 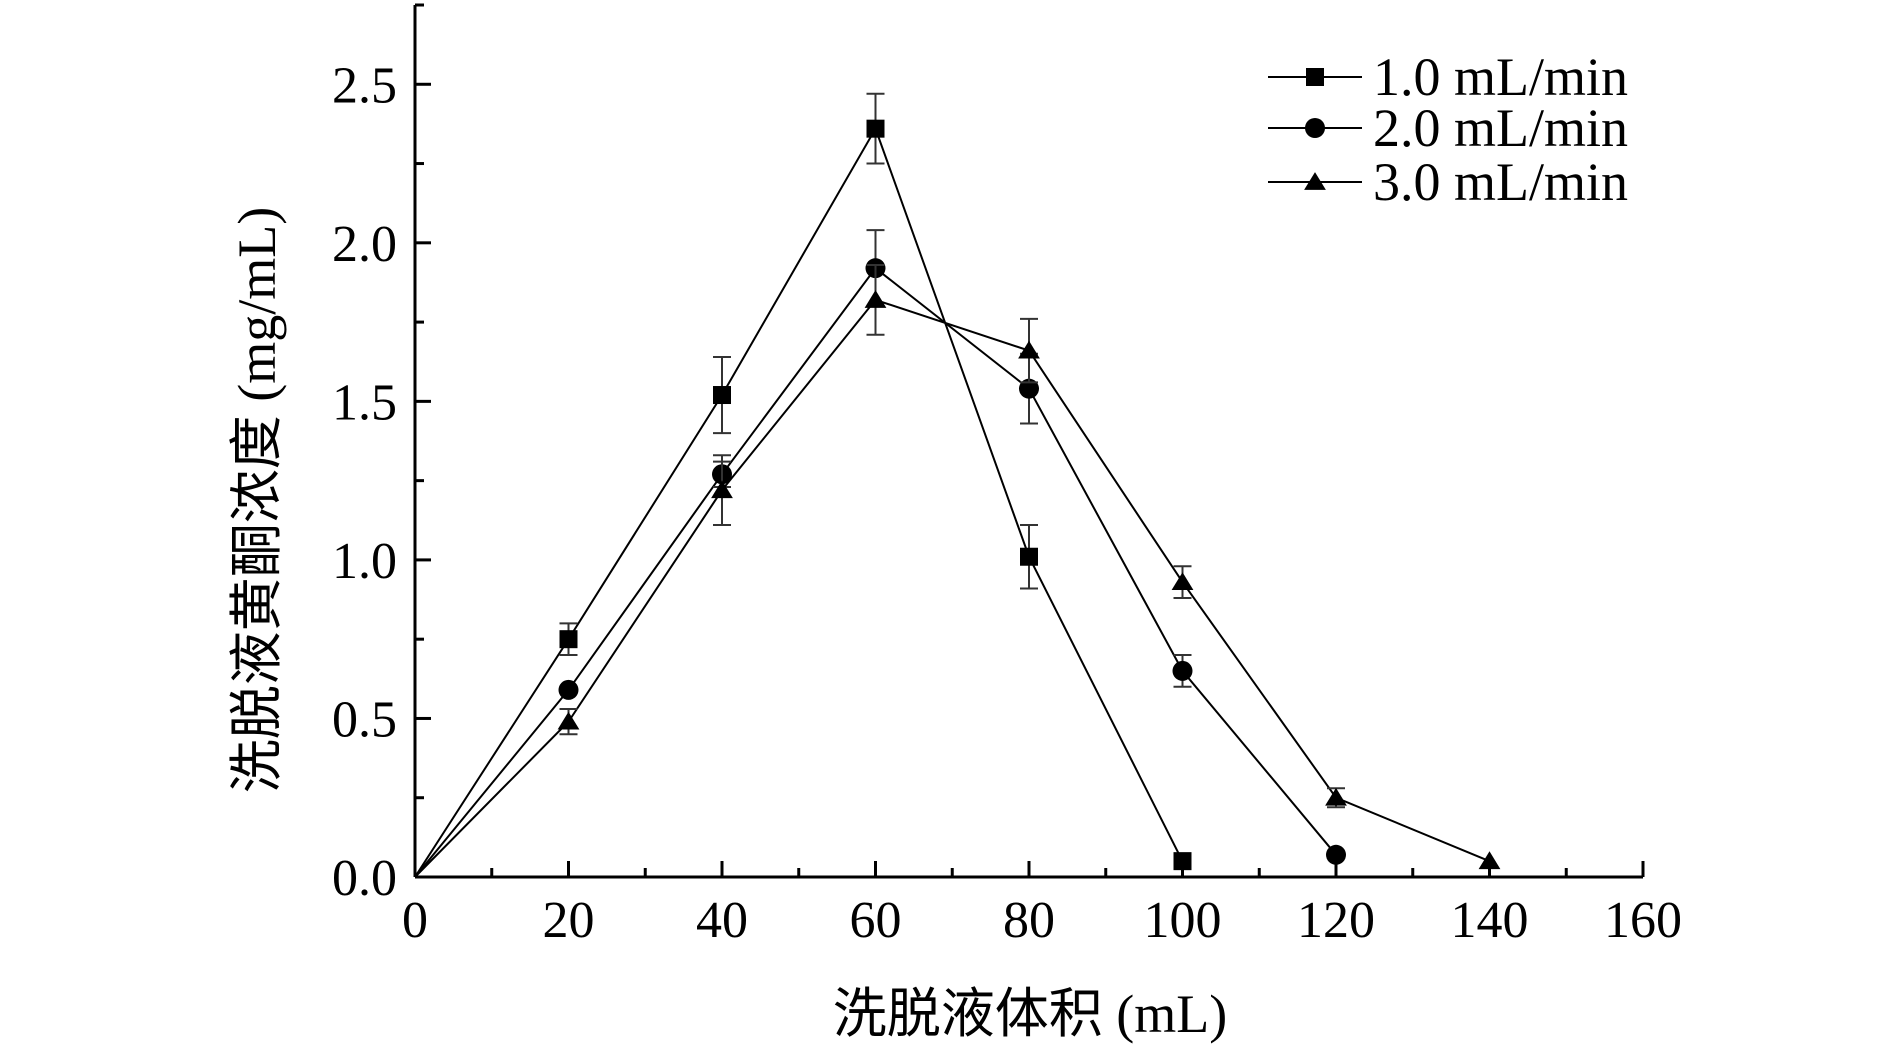 What do you see at coordinates (257, 500) in the screenshot?
I see `y-axis-label: 洗脱液黄酮浓度 (mg/mL)` at bounding box center [257, 500].